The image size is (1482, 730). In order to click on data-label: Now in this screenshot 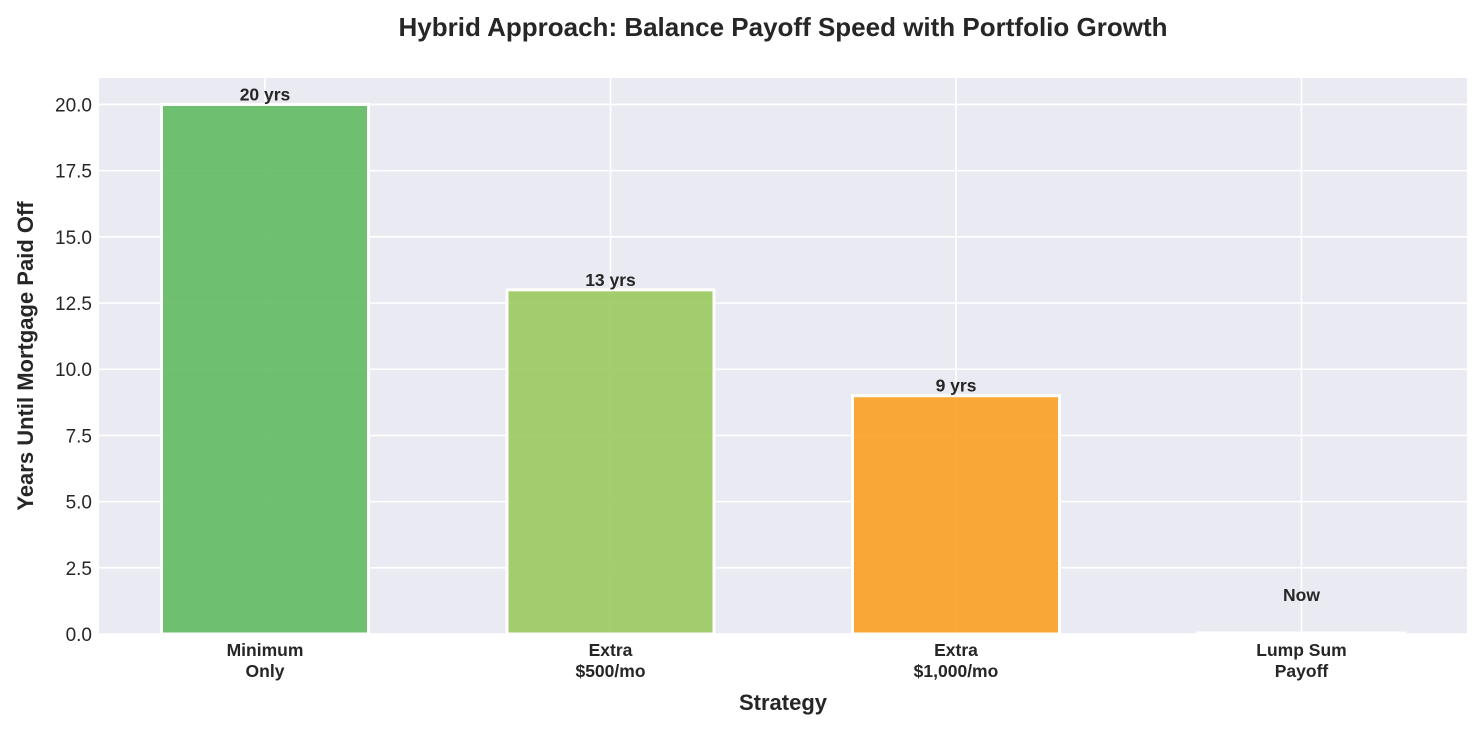, I will do `click(1301, 595)`.